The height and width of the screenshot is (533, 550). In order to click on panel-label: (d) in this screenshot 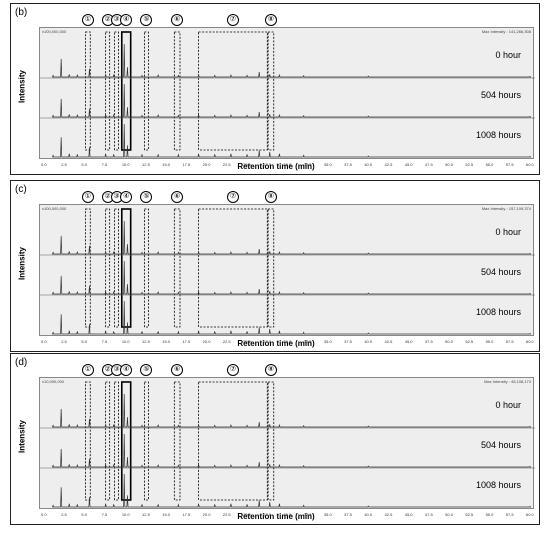, I will do `click(21, 362)`.